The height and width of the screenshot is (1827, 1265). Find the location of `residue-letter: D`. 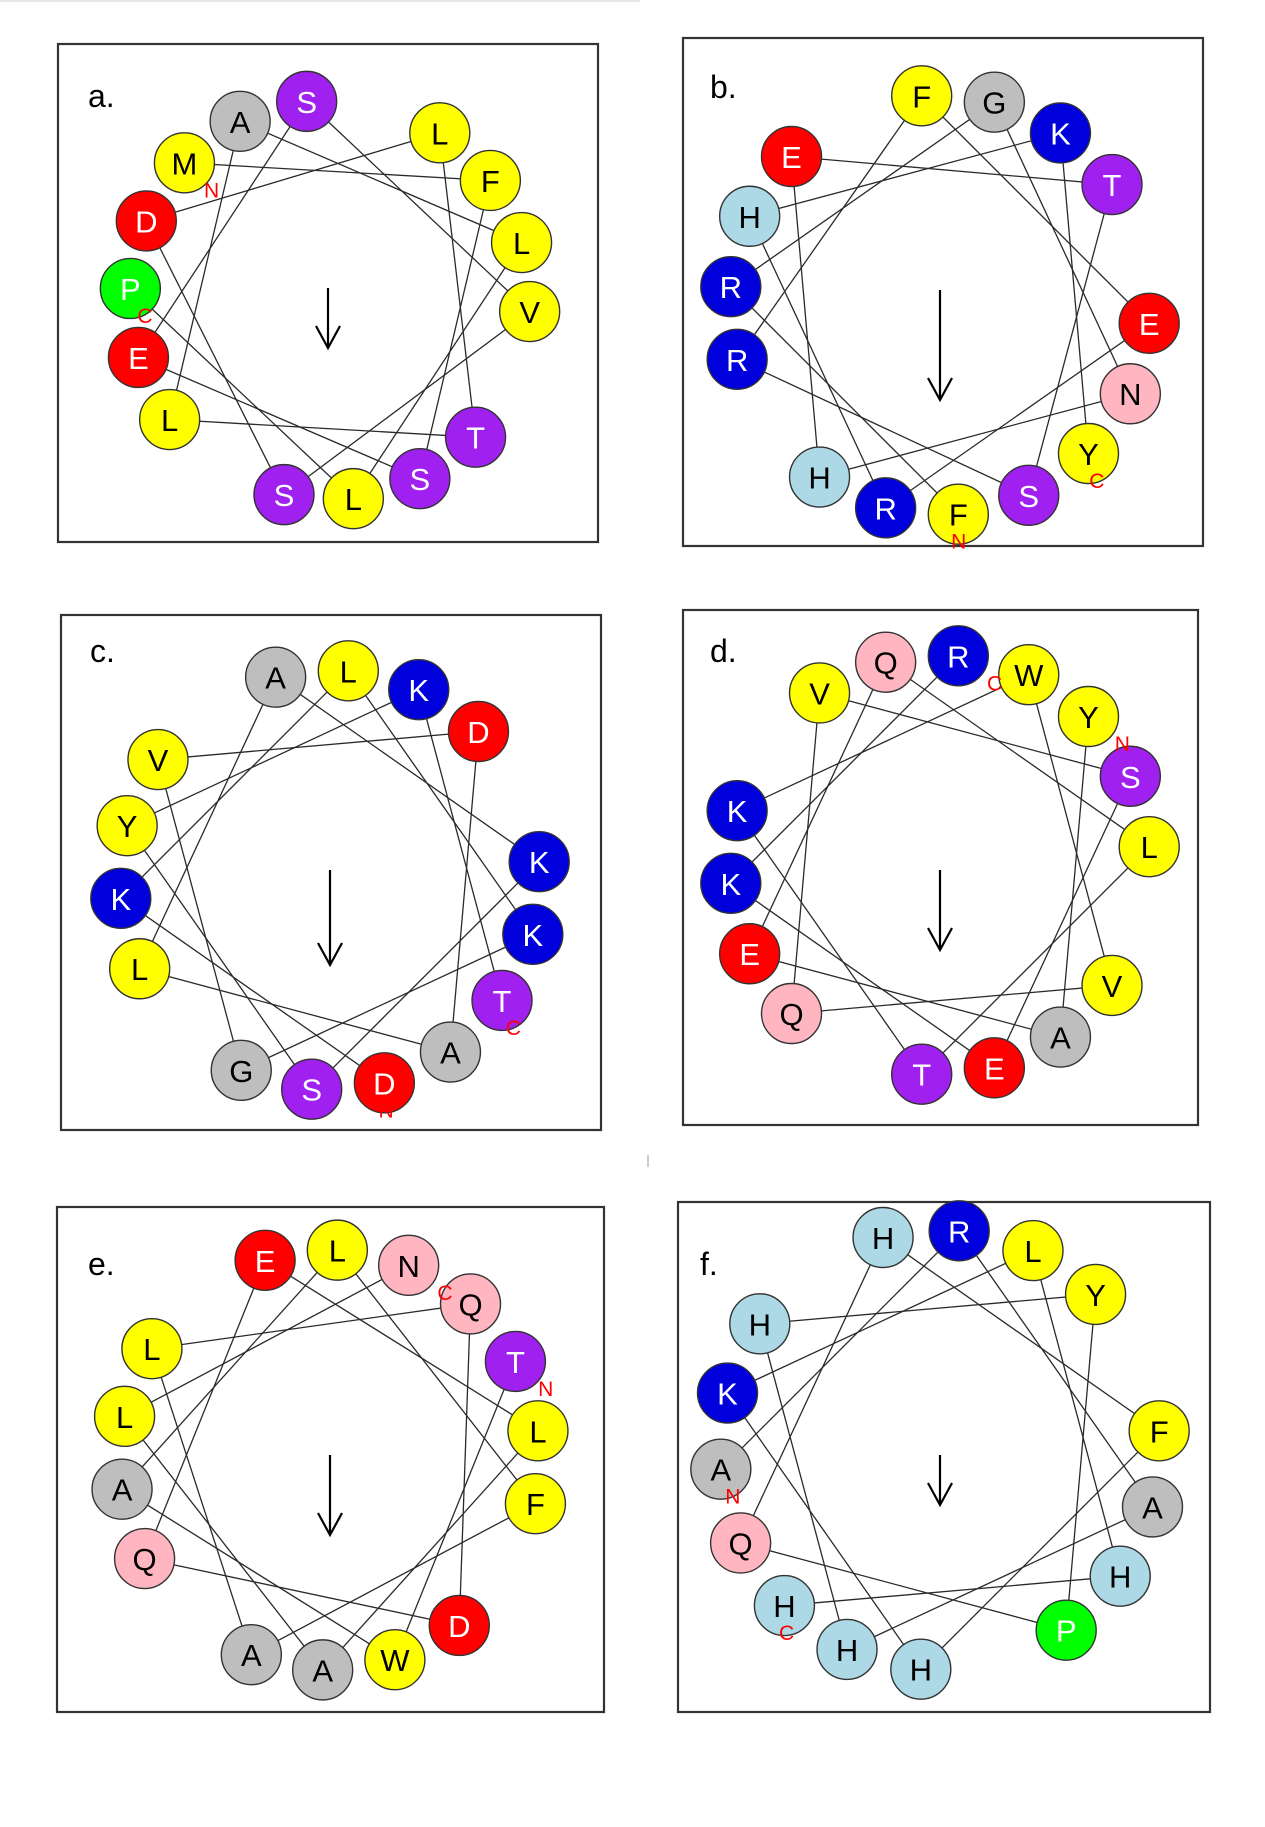

residue-letter: D is located at coordinates (478, 732).